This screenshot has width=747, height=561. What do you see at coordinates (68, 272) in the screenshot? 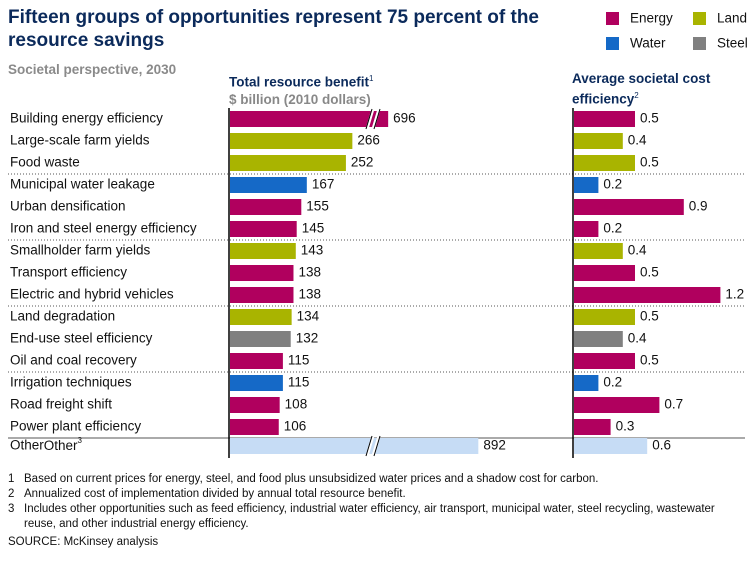
I see `category-label: Transport efficiency` at bounding box center [68, 272].